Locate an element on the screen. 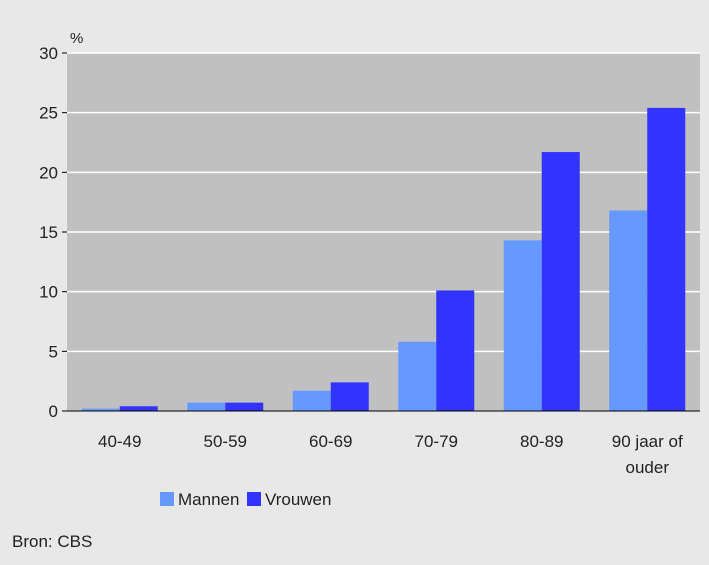  x-tick-label: 70-79 is located at coordinates (436, 441).